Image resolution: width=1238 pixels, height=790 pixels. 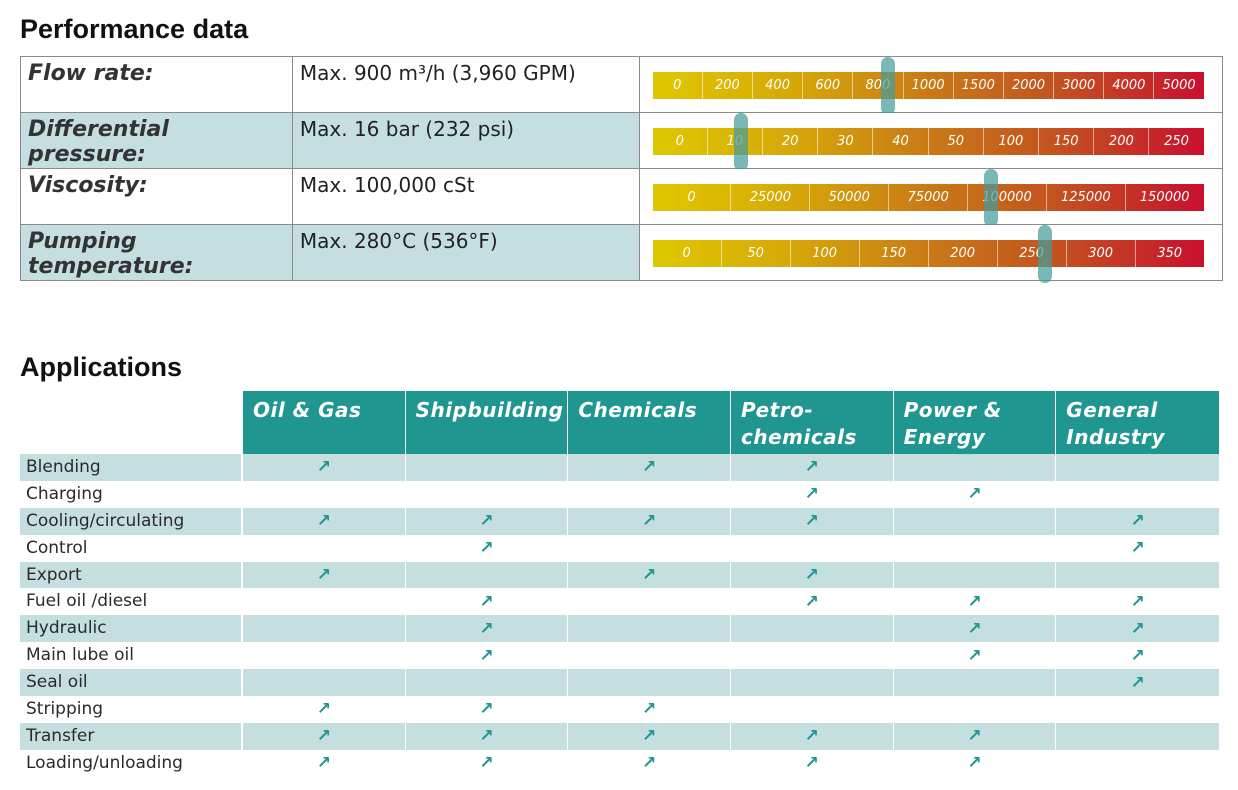 I want to click on scale-tick-label: 2000, so click(x=1029, y=85).